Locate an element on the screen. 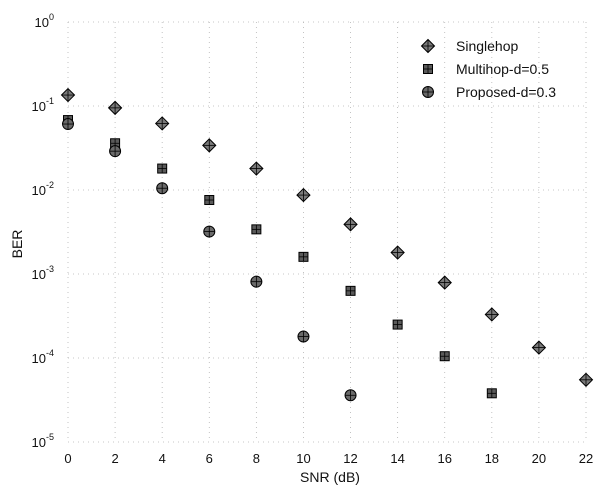  x-tick-label: 8 is located at coordinates (256, 458).